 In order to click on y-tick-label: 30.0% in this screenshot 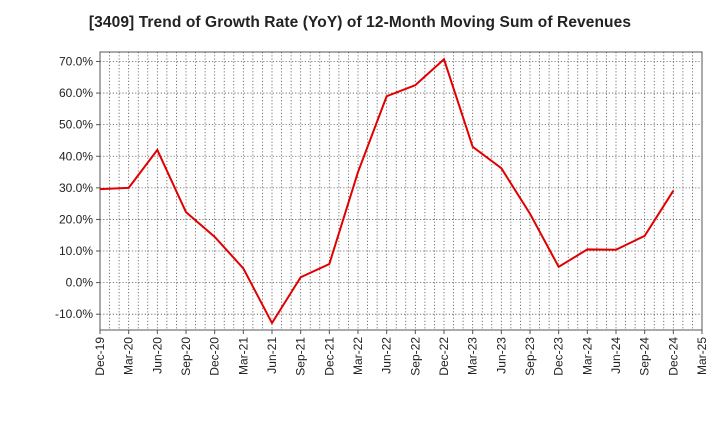, I will do `click(76, 188)`.